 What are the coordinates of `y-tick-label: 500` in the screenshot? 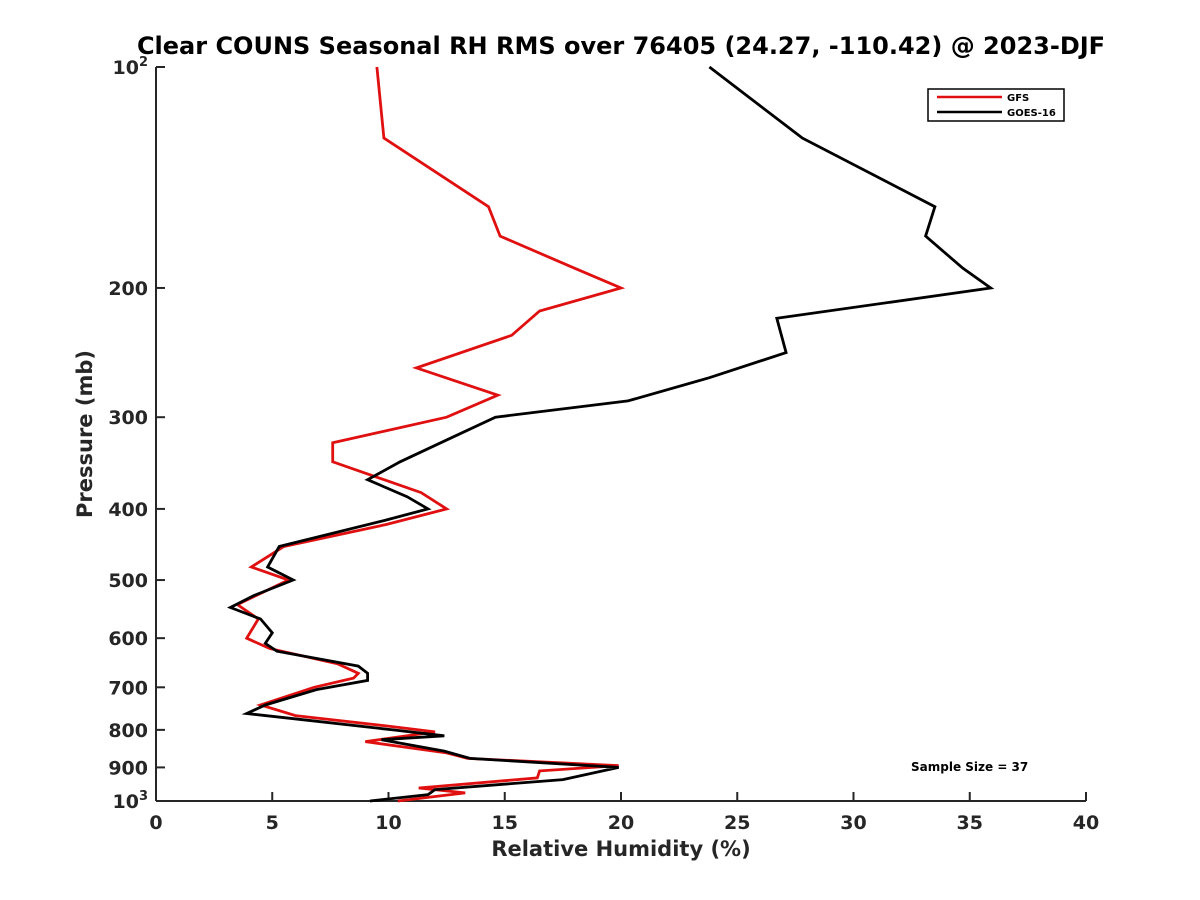 It's located at (128, 581).